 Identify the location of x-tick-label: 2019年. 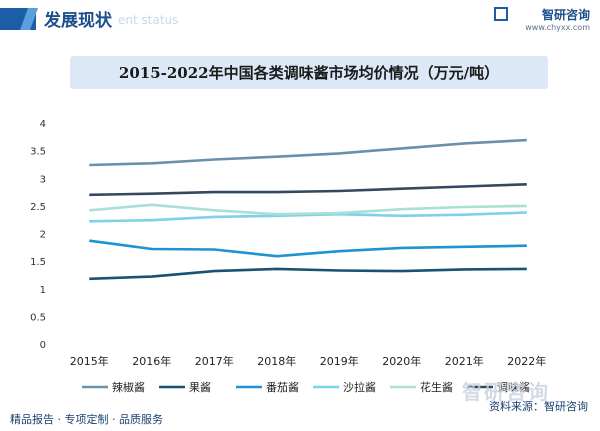
(339, 361).